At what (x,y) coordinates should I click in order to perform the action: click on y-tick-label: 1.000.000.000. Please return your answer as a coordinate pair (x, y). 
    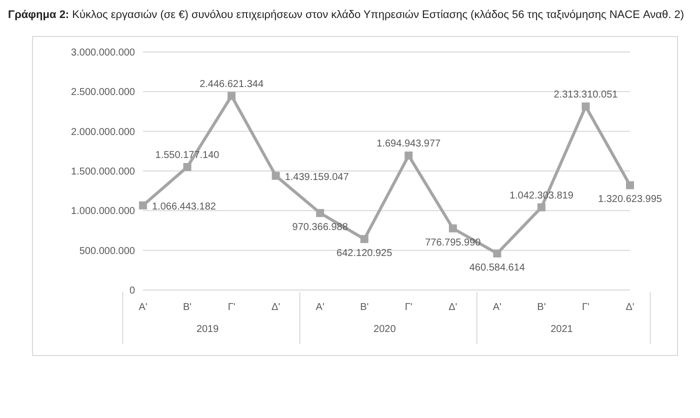
    Looking at the image, I should click on (103, 212).